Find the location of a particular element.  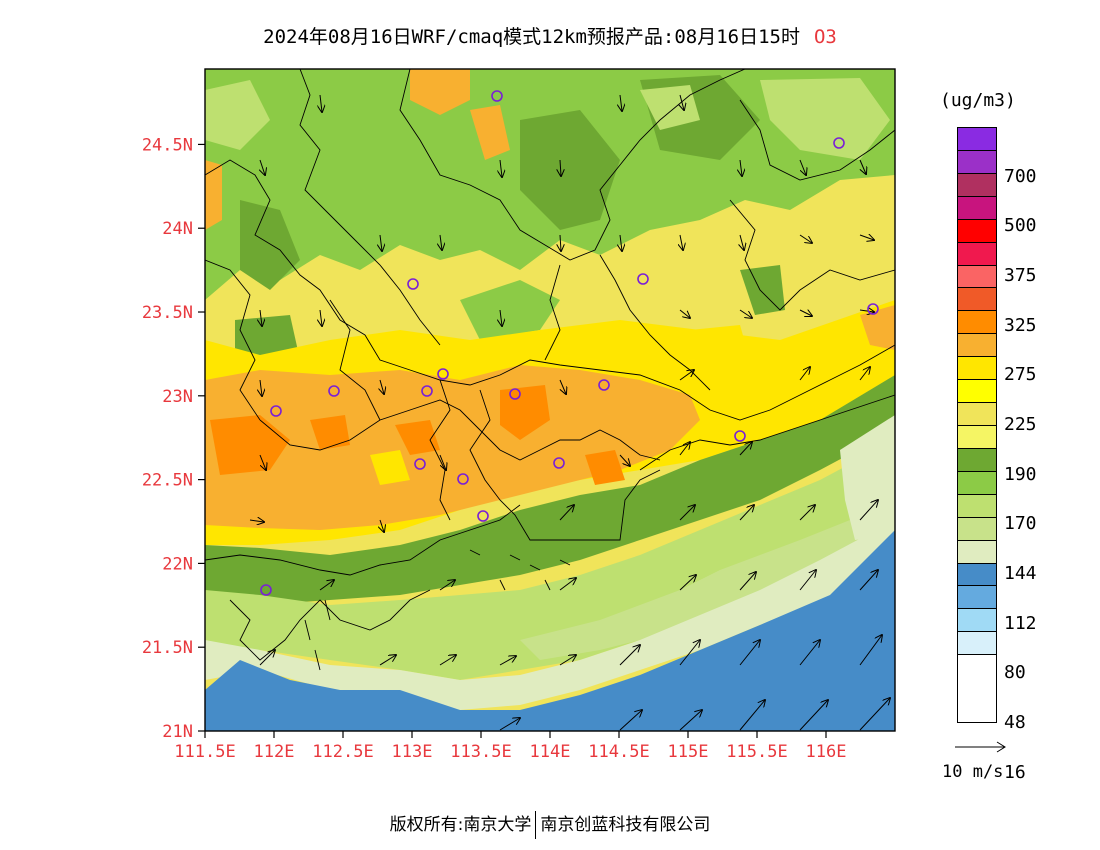

colorbar-label: 48 is located at coordinates (1015, 722).